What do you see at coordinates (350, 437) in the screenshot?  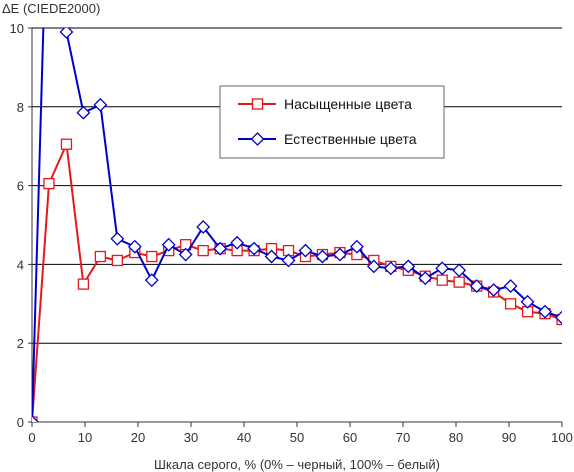 I see `x-tick-label: 60` at bounding box center [350, 437].